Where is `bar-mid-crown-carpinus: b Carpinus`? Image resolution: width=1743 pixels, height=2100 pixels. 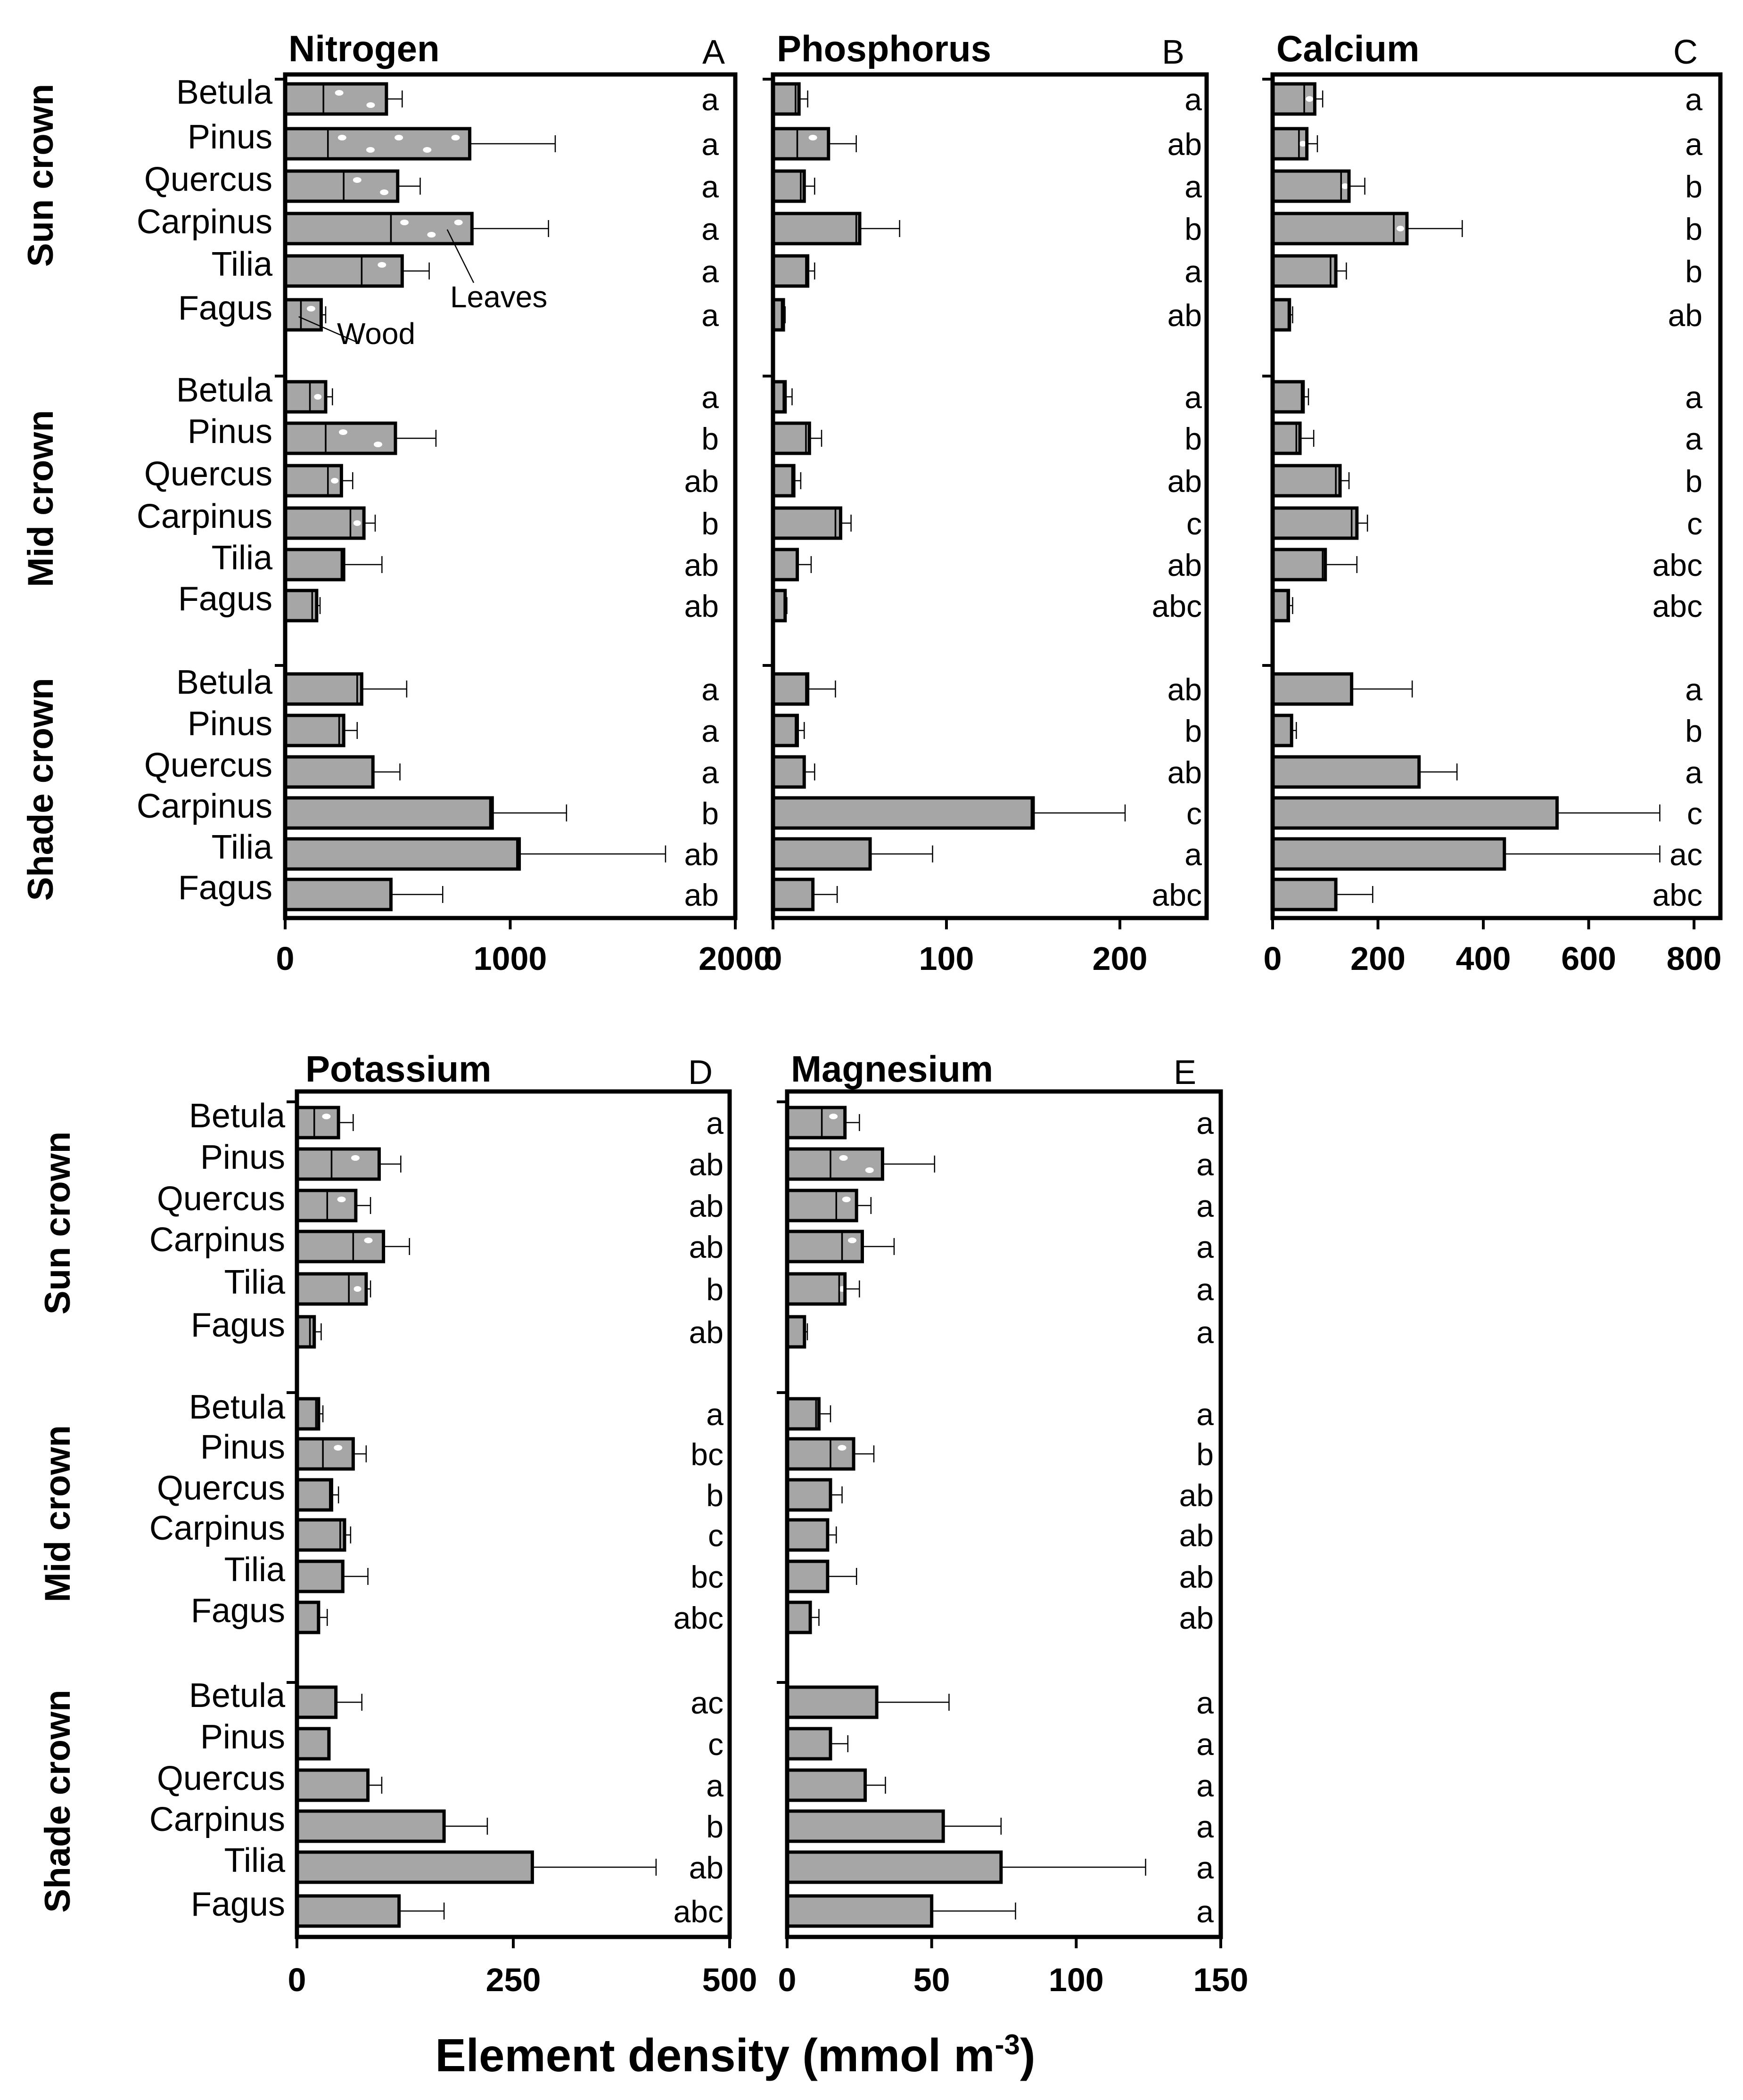 bar-mid-crown-carpinus: b Carpinus is located at coordinates (428, 519).